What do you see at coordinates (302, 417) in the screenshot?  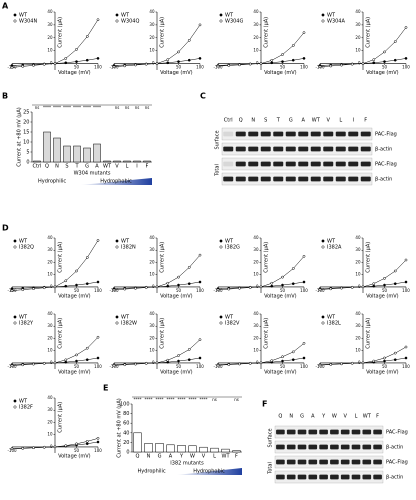 I see `lane-label: G` at bounding box center [302, 417].